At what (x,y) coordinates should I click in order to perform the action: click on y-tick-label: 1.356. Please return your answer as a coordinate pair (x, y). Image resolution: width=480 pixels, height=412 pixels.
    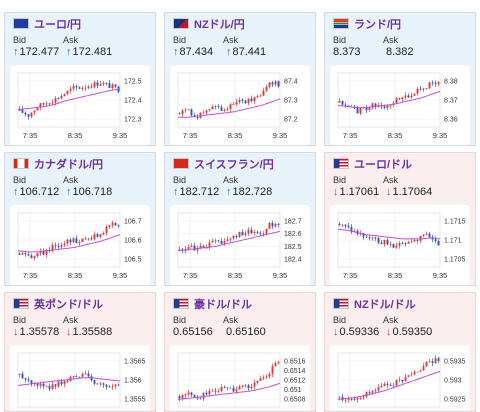
    Looking at the image, I should click on (133, 381).